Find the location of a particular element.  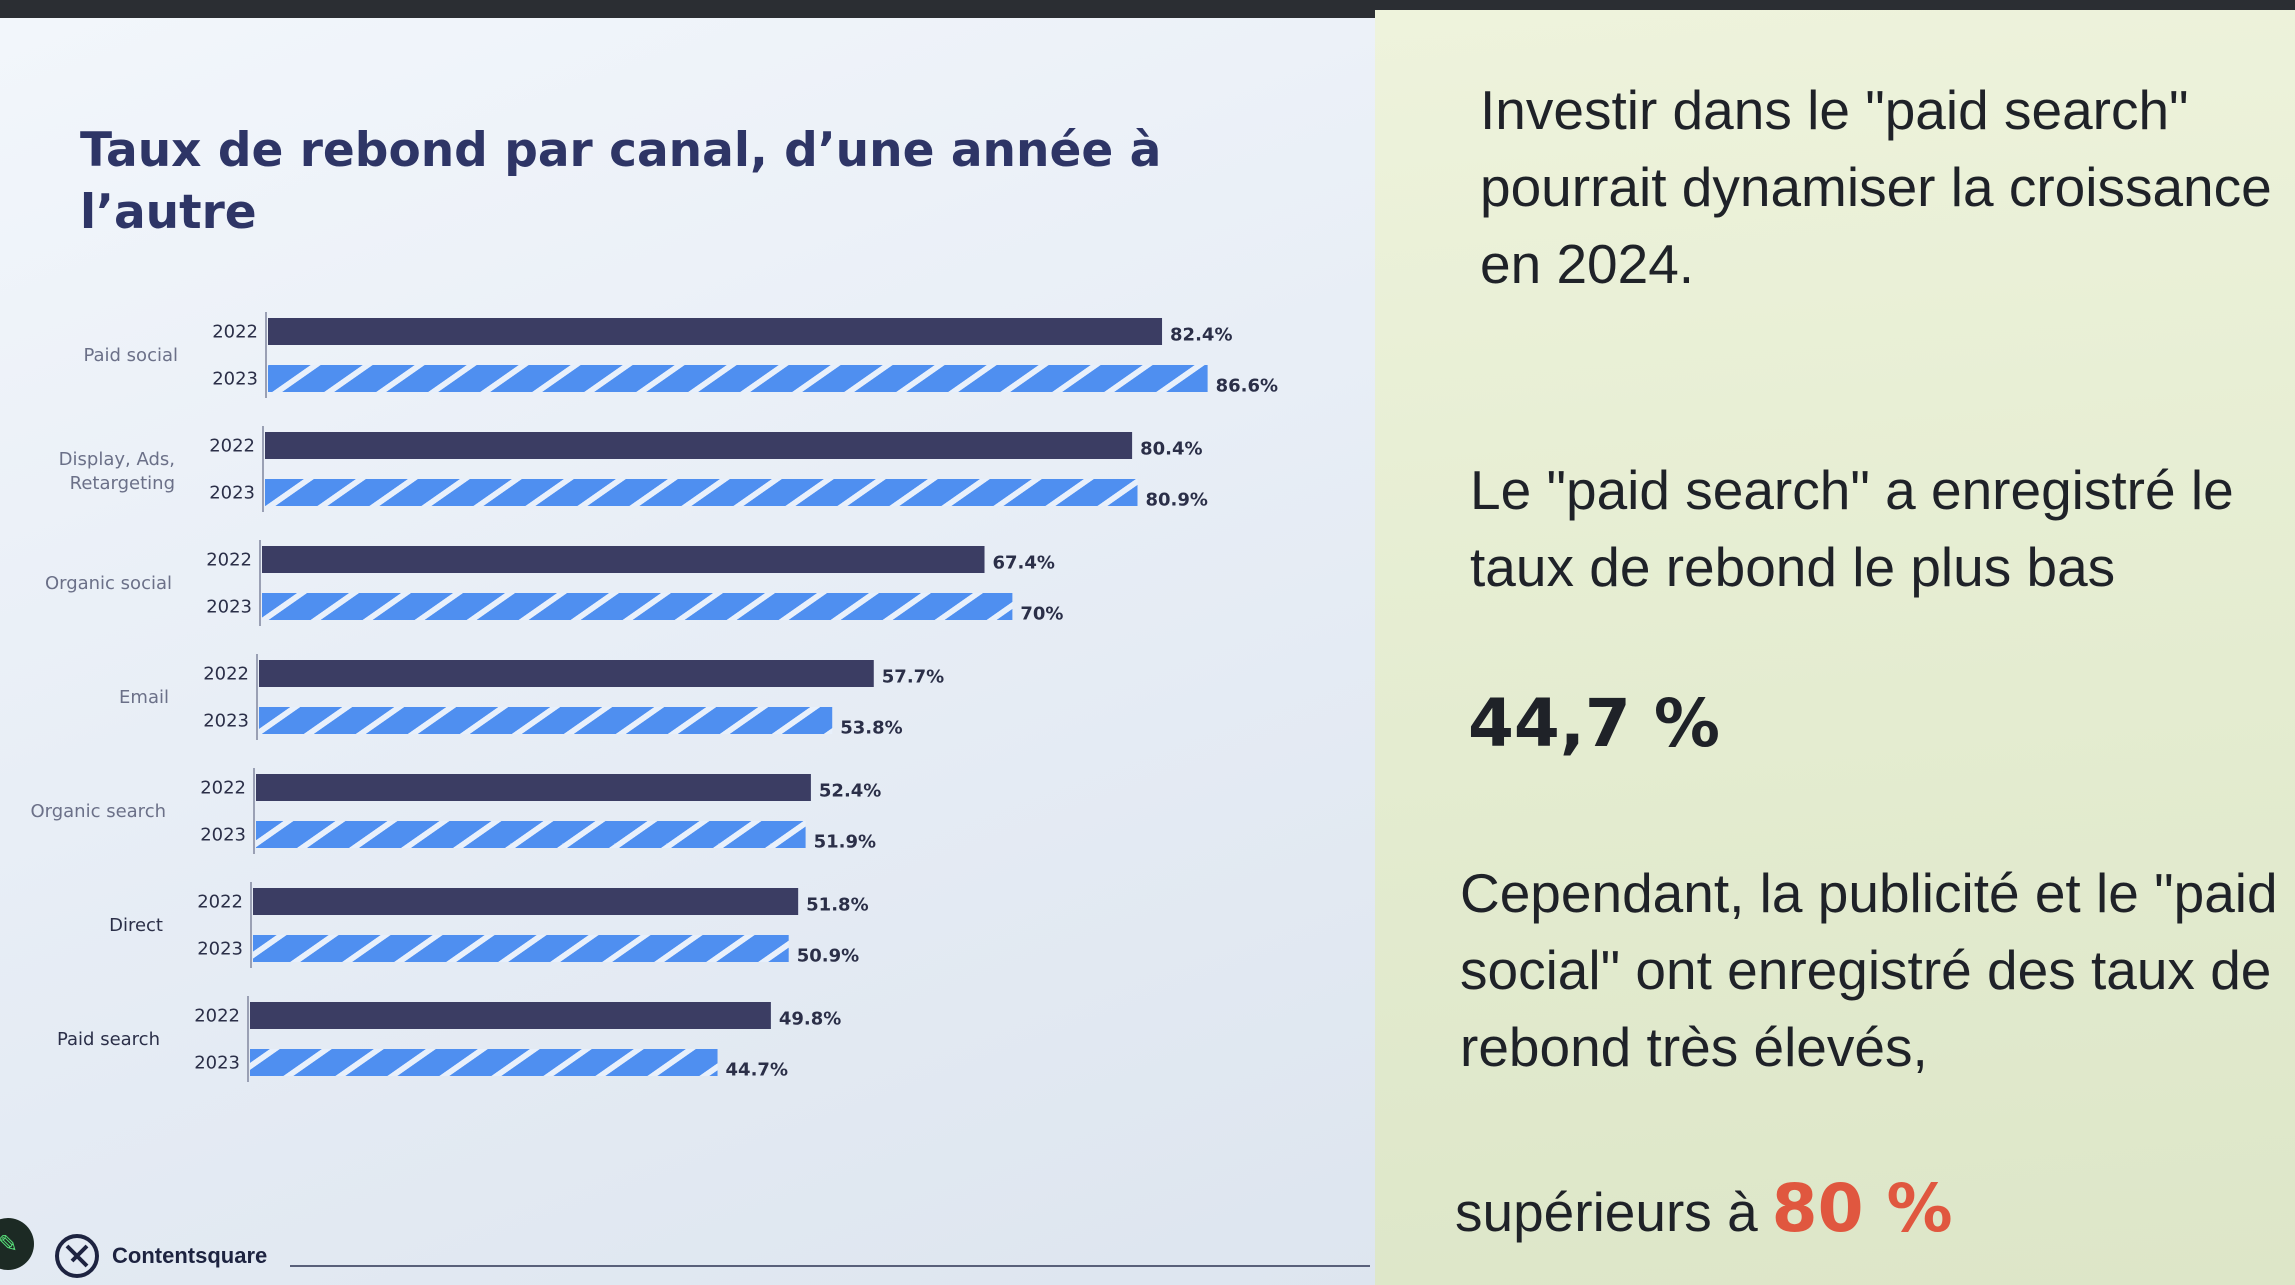

brand-footer: Contentsquare is located at coordinates (159, 1256).